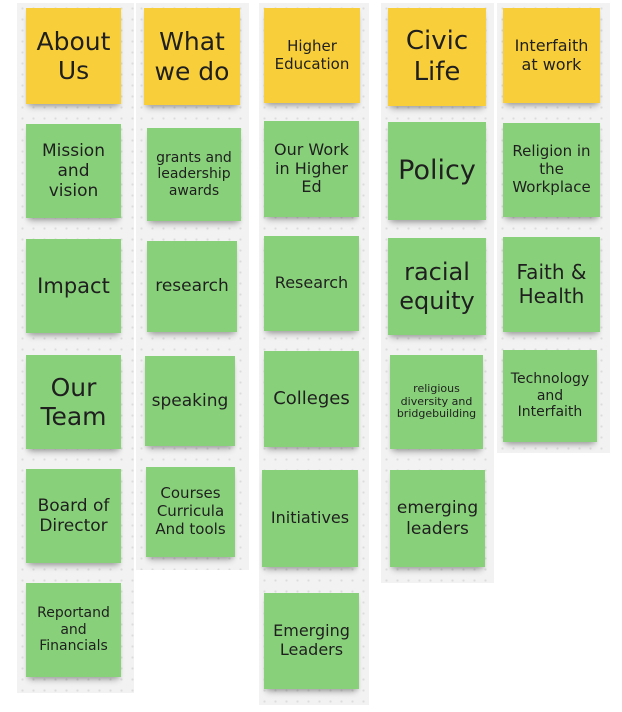 The width and height of the screenshot is (622, 712). I want to click on note-policy: Policy, so click(437, 171).